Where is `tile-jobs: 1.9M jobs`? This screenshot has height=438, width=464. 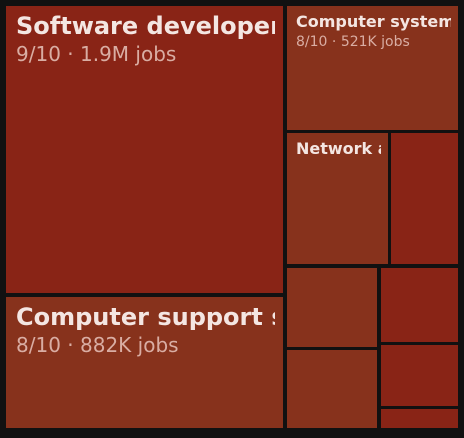
tile-jobs: 1.9M jobs is located at coordinates (128, 54).